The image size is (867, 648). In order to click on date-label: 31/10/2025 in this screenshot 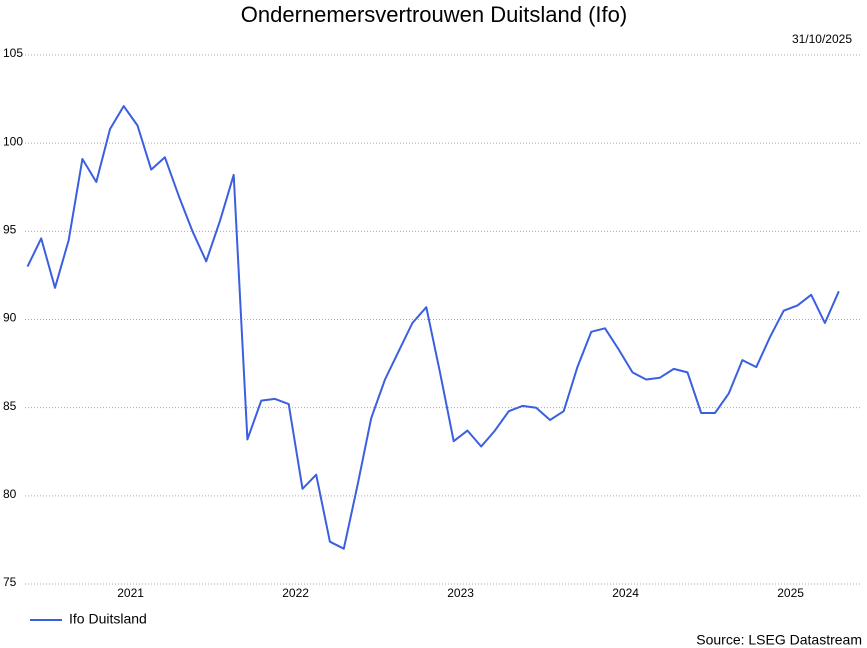, I will do `click(822, 39)`.